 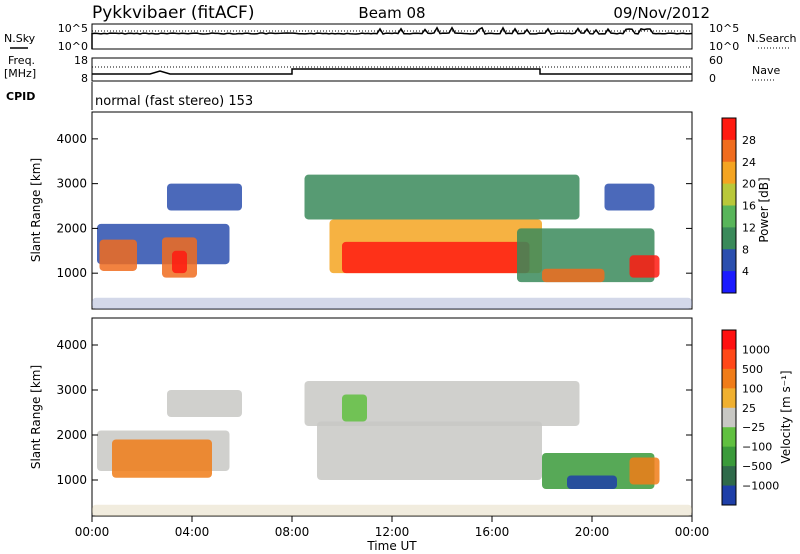 What do you see at coordinates (757, 466) in the screenshot?
I see `colorbar-tick: −500` at bounding box center [757, 466].